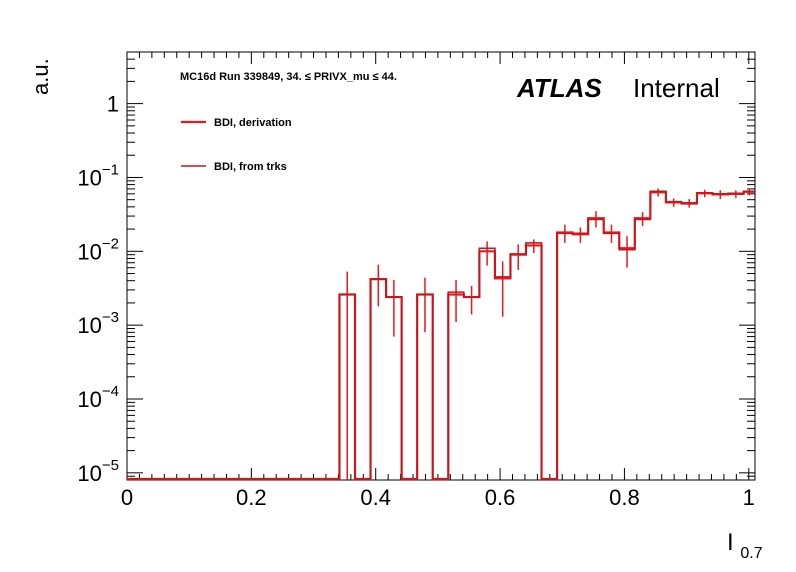 The image size is (796, 572). Describe the element at coordinates (127, 497) in the screenshot. I see `x-tick-label: 0` at that location.